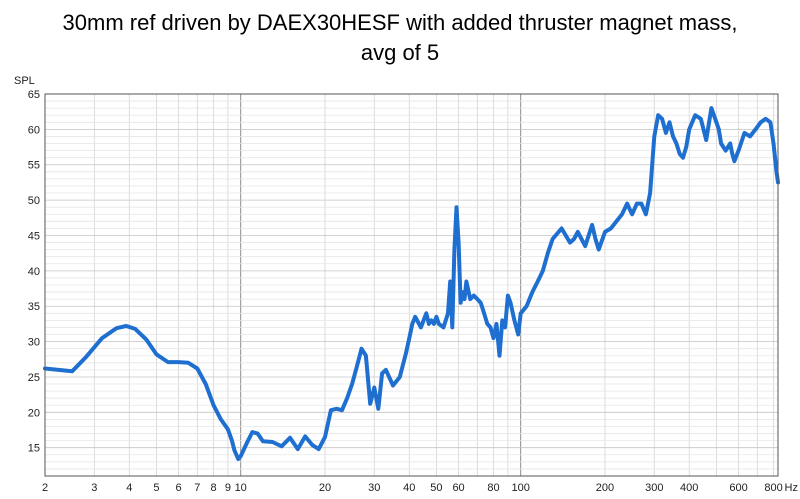  Describe the element at coordinates (34, 236) in the screenshot. I see `y-tick-label: 45` at that location.